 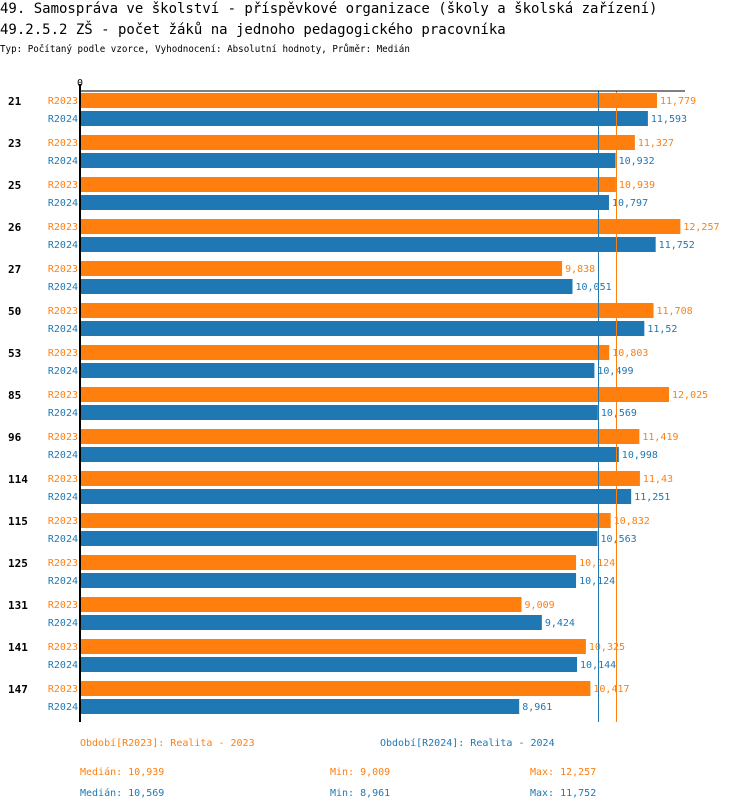 What do you see at coordinates (18, 605) in the screenshot?
I see `category-label: 131` at bounding box center [18, 605].